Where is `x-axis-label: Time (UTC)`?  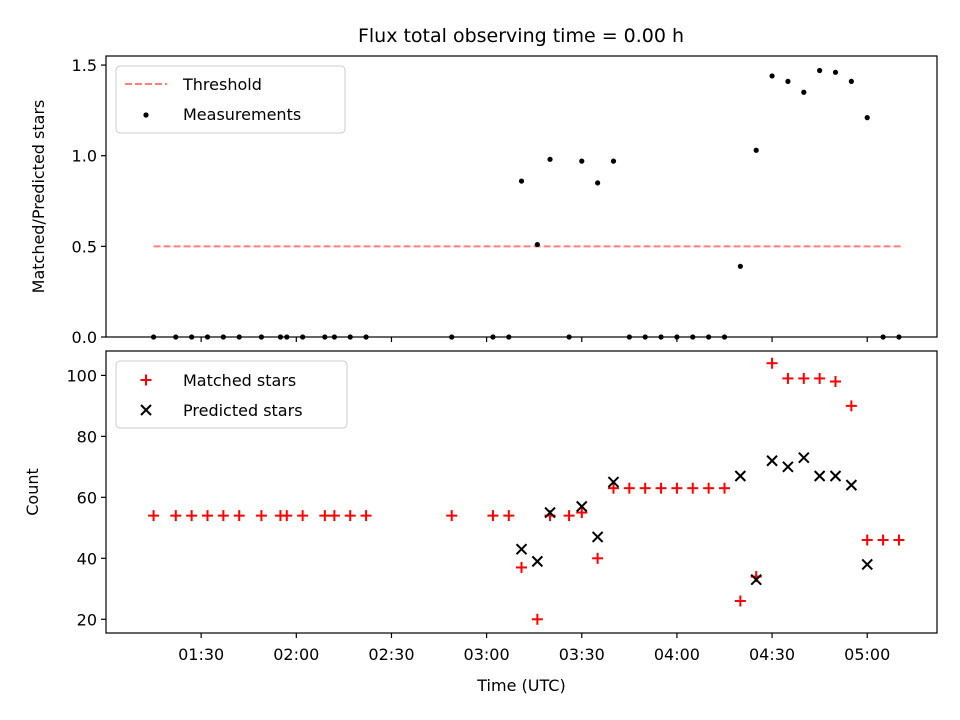
x-axis-label: Time (UTC) is located at coordinates (520, 685).